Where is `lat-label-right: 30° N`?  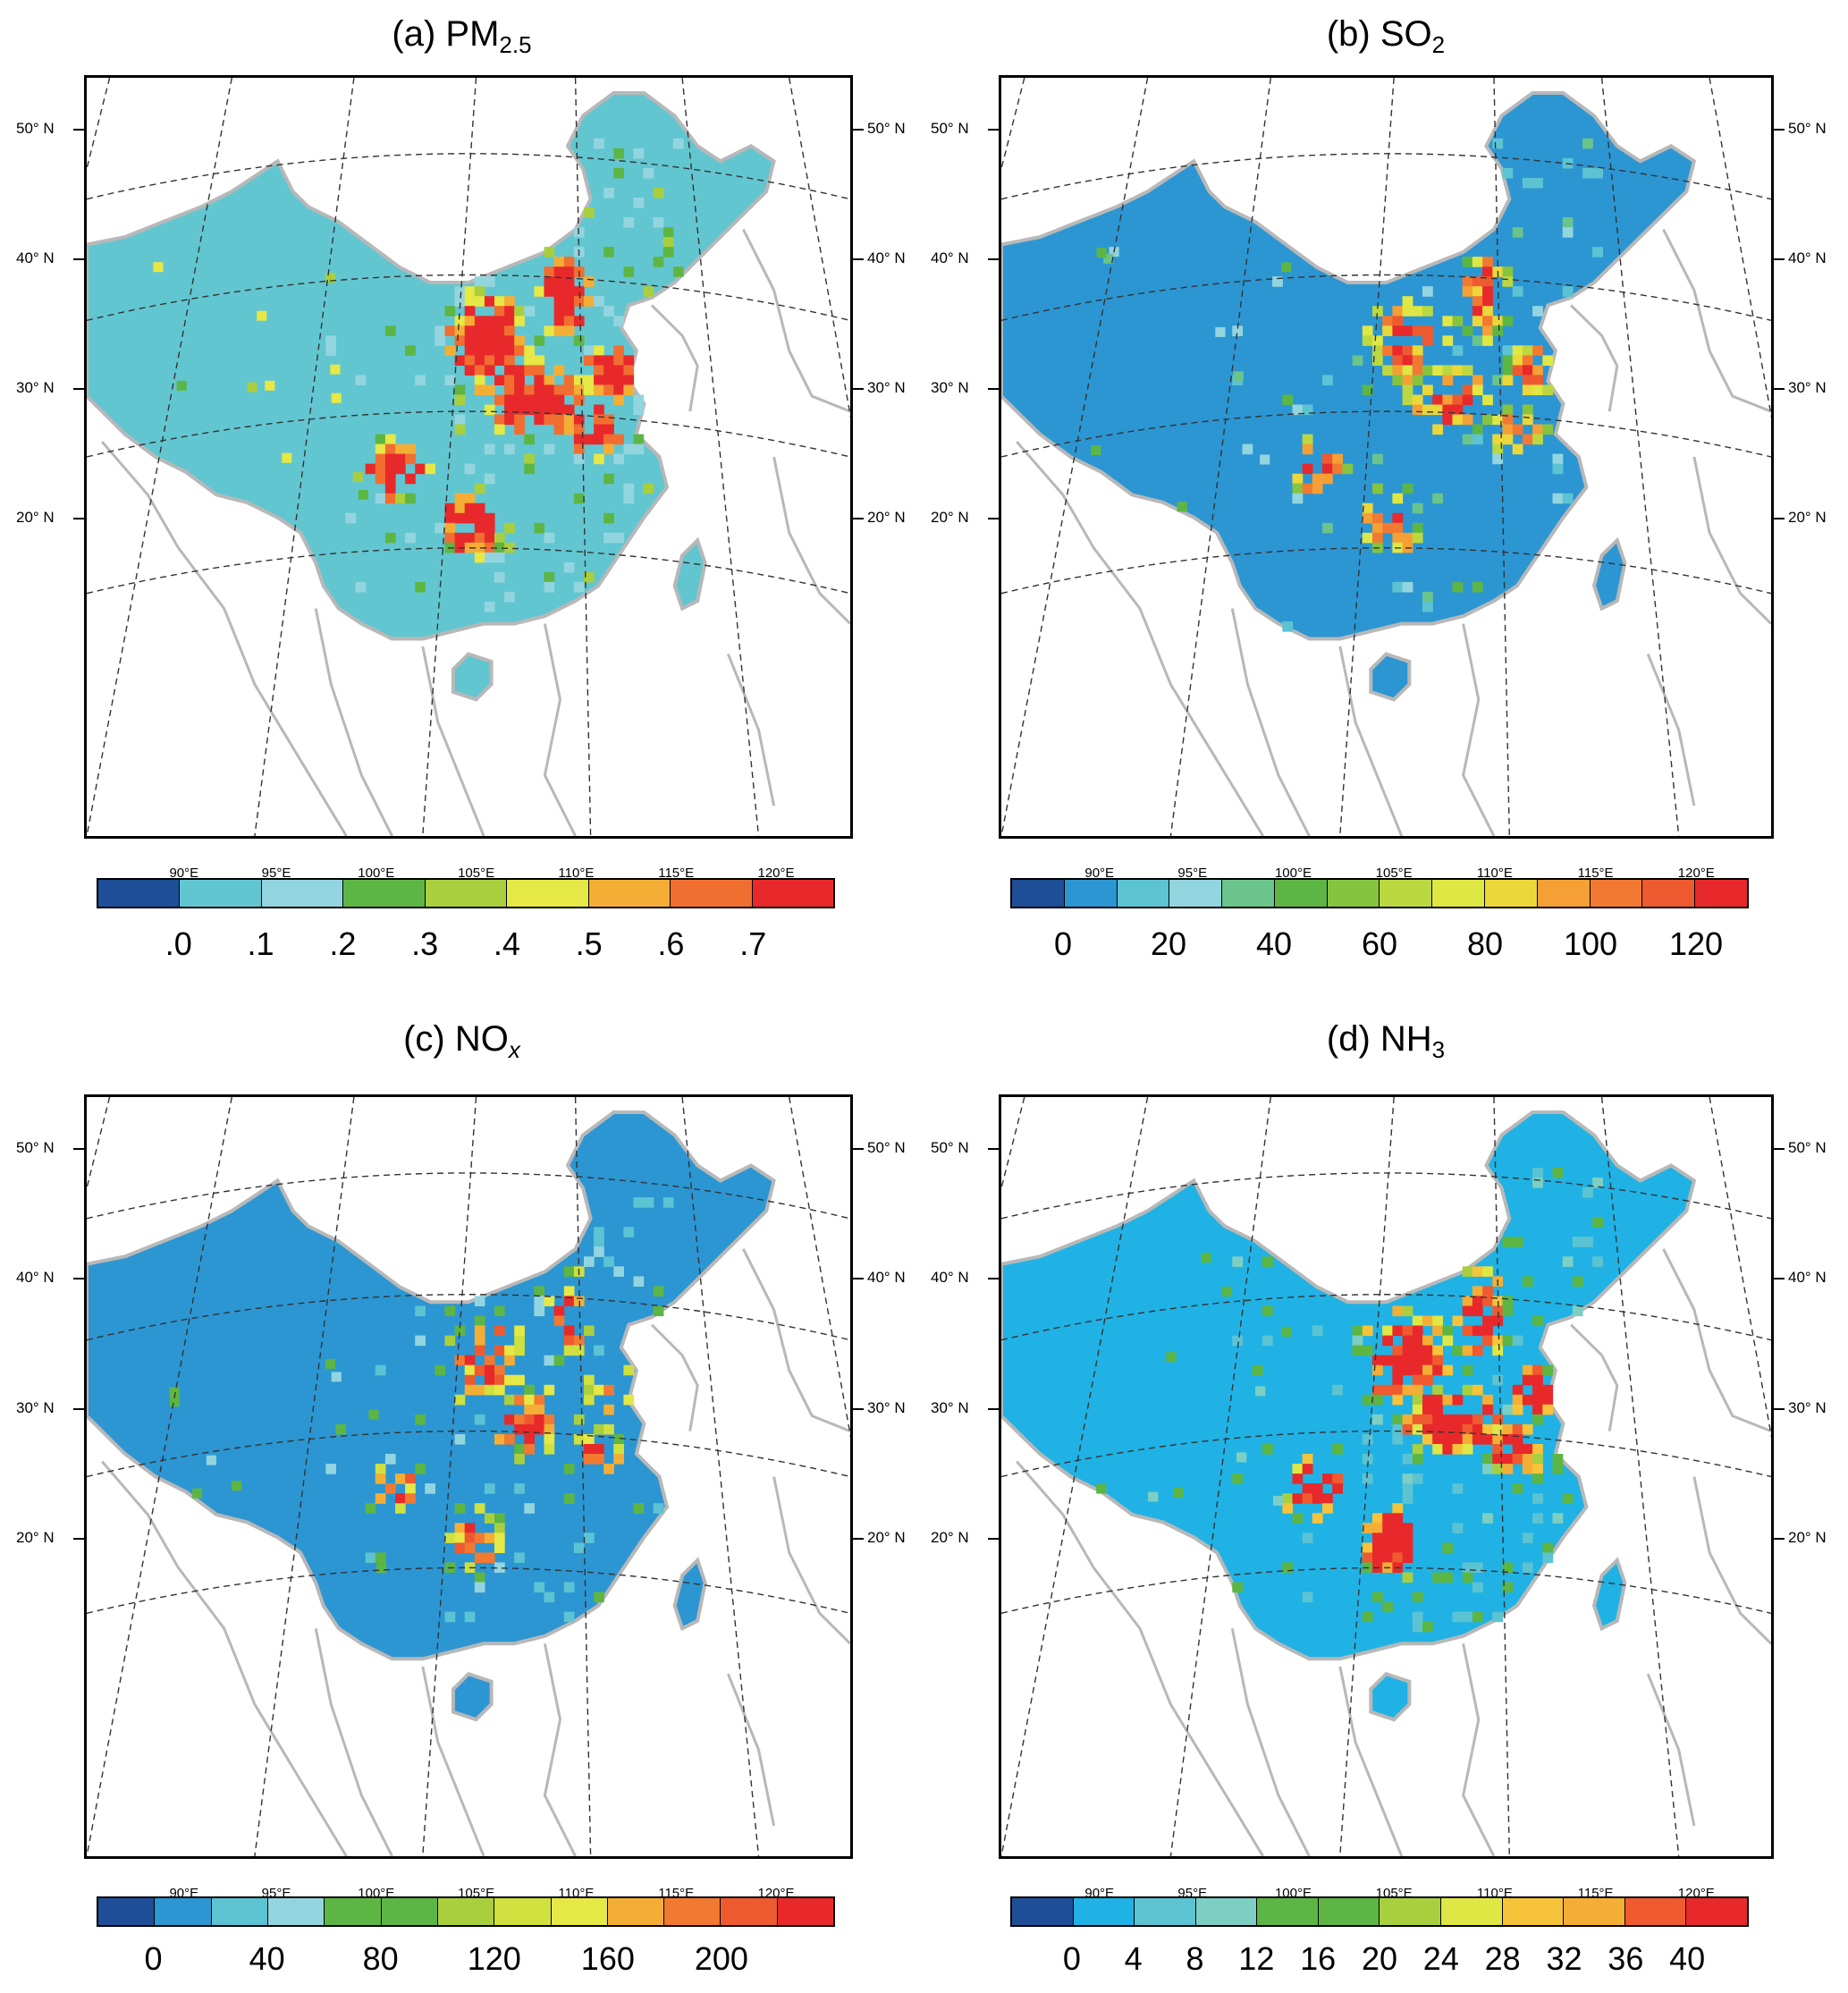
lat-label-right: 30° N is located at coordinates (886, 388).